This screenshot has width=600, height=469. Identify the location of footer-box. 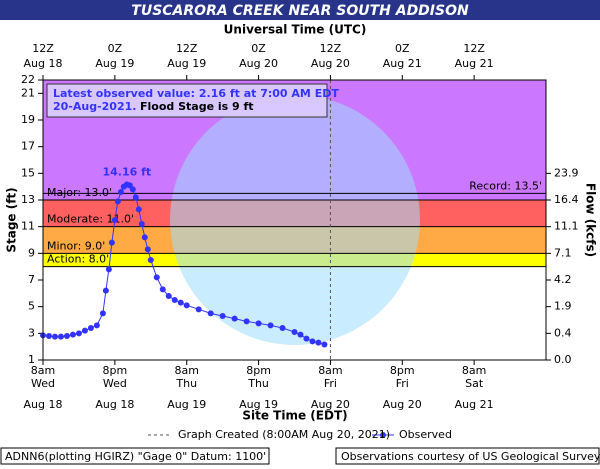
(467, 456).